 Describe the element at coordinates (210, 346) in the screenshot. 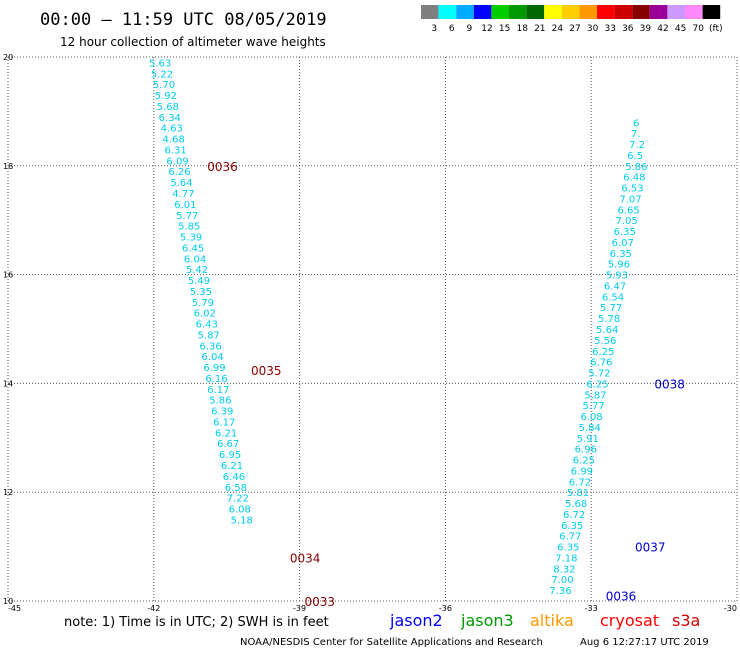

I see `swh-value: 6.36` at that location.